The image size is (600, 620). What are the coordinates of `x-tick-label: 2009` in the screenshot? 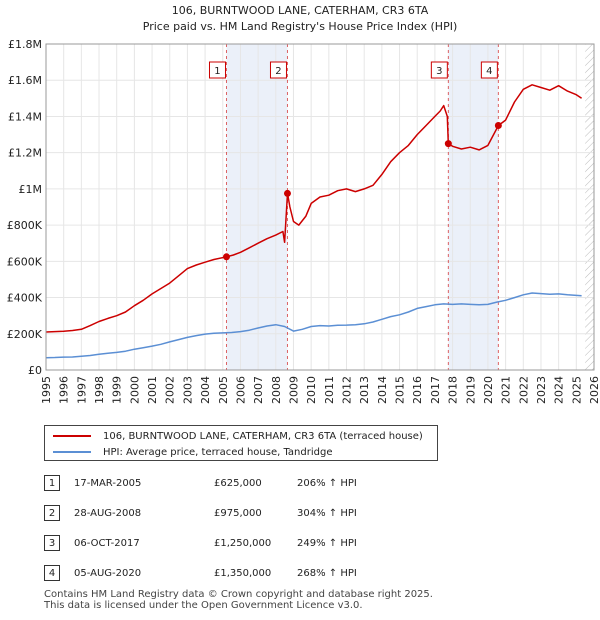 It's located at (293, 390).